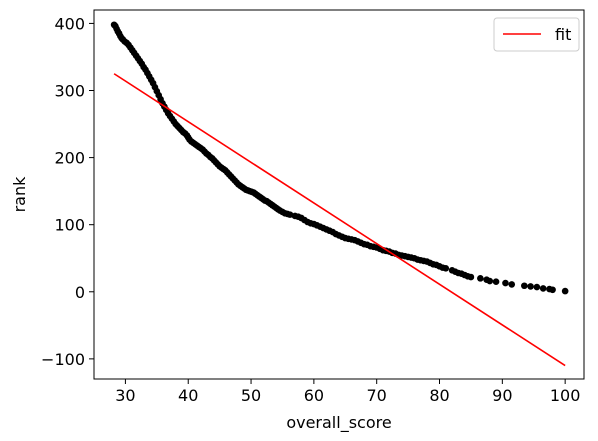  What do you see at coordinates (188, 395) in the screenshot?
I see `x-tick-label: 40` at bounding box center [188, 395].